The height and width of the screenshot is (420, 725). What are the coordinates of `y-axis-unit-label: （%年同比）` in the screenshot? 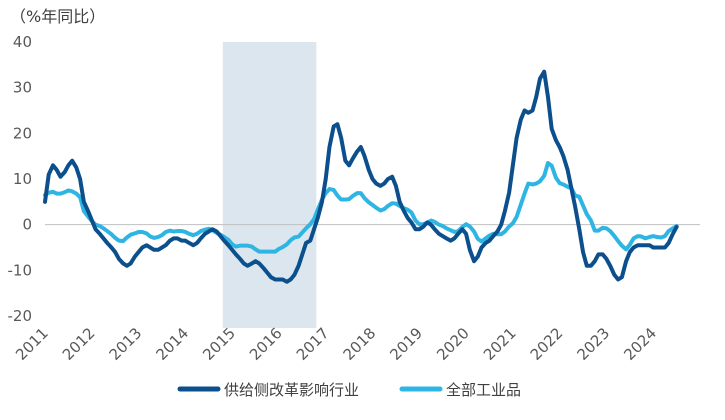 It's located at (57, 16).